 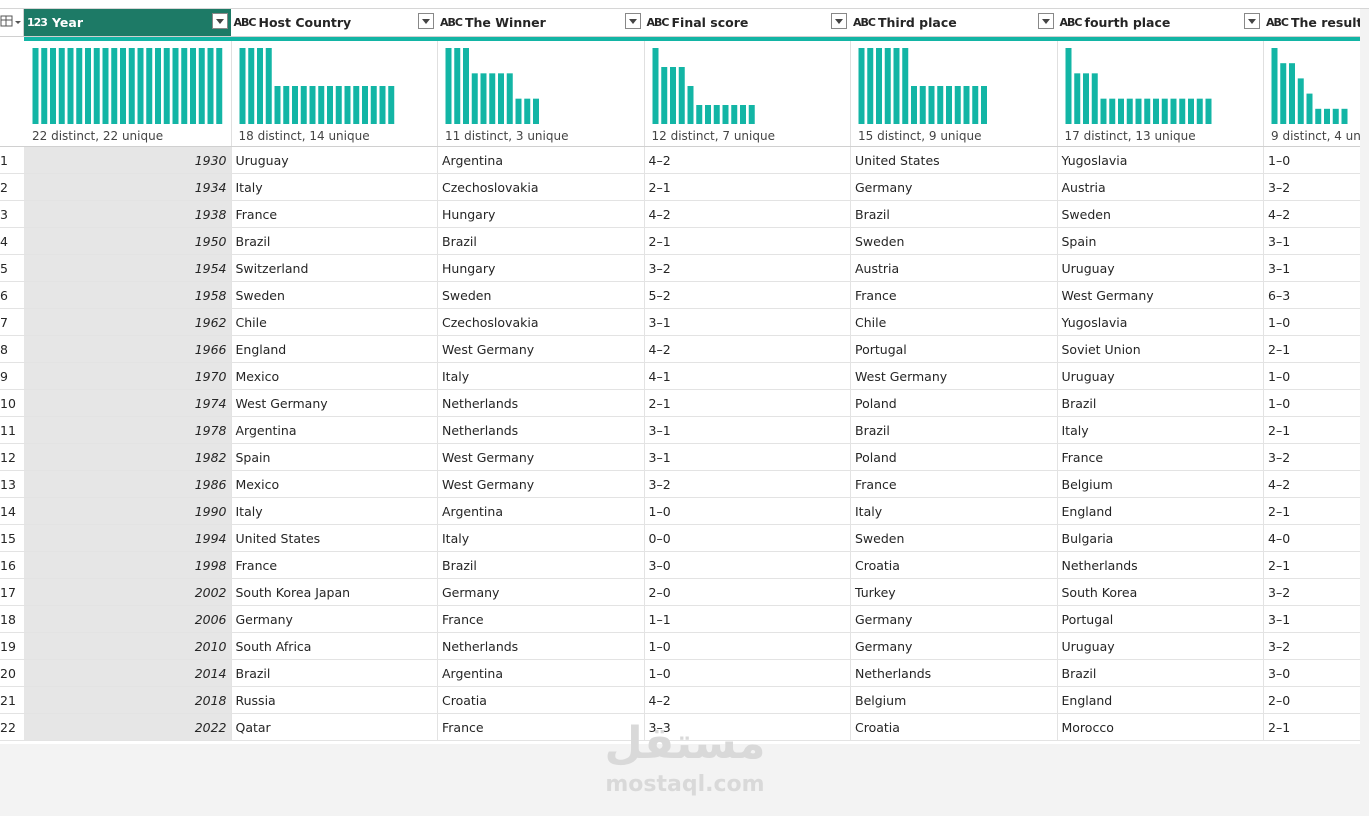 What do you see at coordinates (128, 23) in the screenshot?
I see `column-header: 123 Year` at bounding box center [128, 23].